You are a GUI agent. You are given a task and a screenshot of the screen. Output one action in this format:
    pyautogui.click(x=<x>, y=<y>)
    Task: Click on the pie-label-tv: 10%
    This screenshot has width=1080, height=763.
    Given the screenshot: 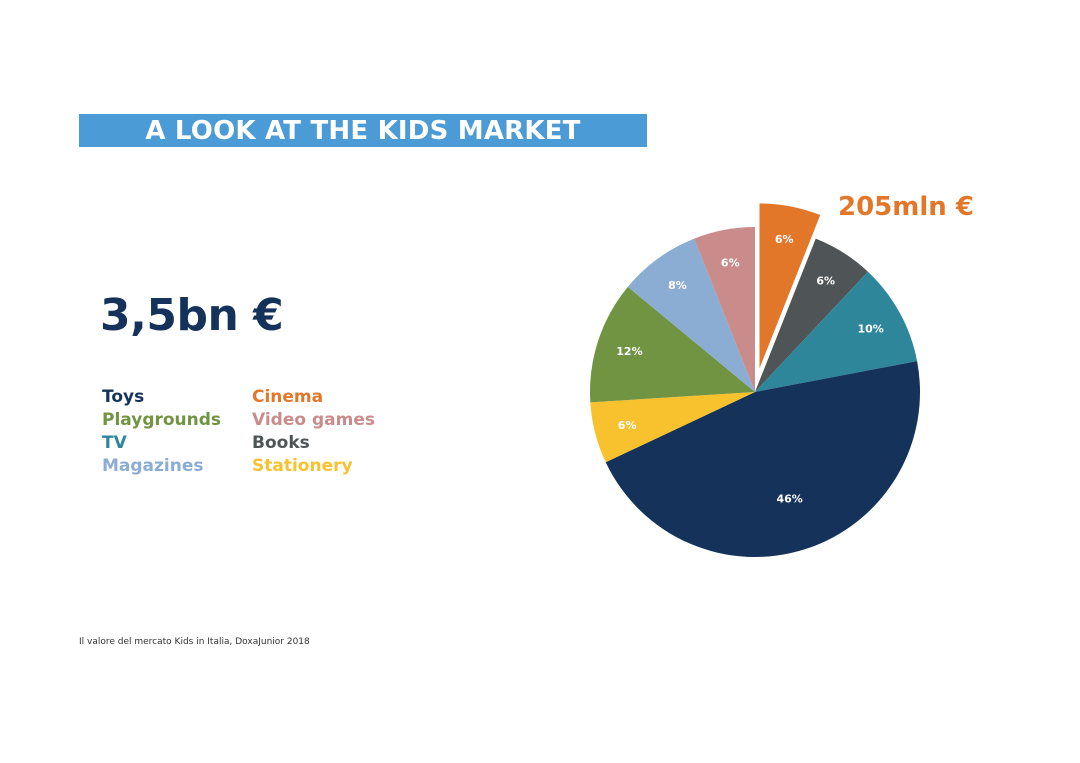 What is the action you would take?
    pyautogui.click(x=871, y=328)
    